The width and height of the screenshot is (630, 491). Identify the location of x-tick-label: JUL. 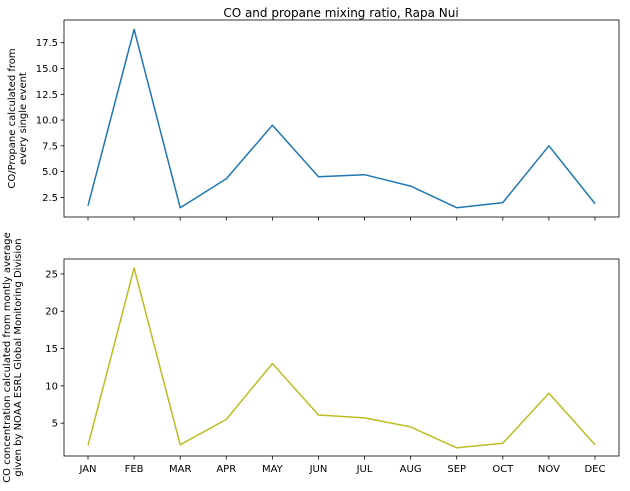
(364, 469).